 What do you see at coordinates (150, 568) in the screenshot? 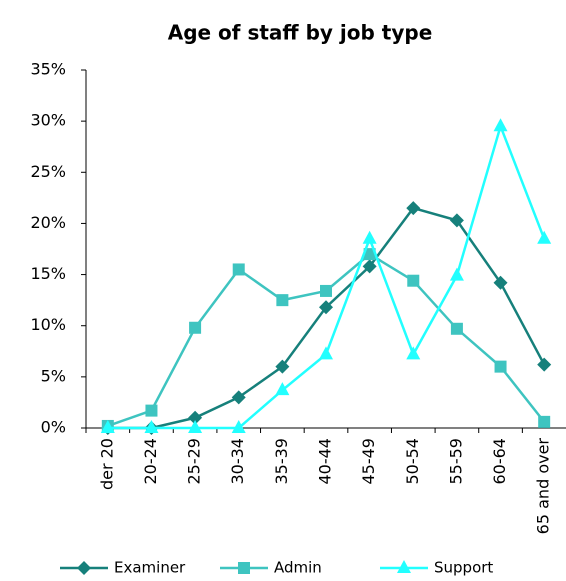
I see `legend-label: Examiner` at bounding box center [150, 568].